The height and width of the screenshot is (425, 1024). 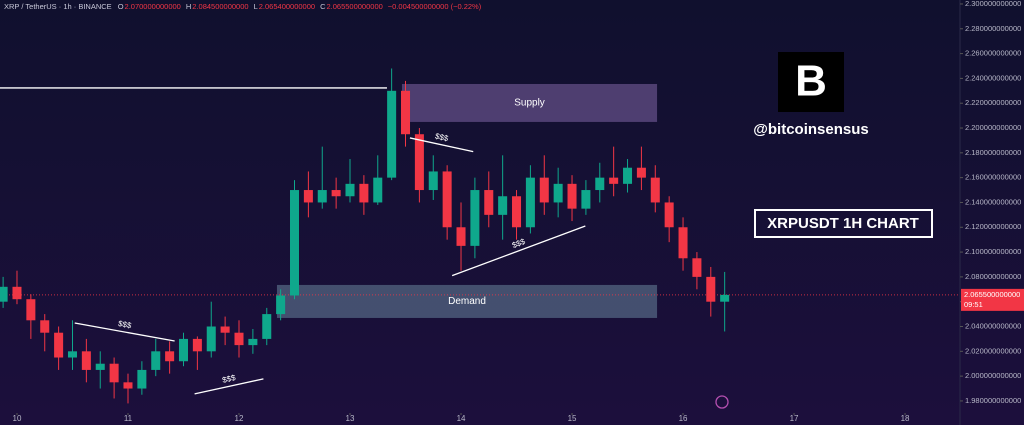 I want to click on y-tick-label: 2.280000000000, so click(x=993, y=28).